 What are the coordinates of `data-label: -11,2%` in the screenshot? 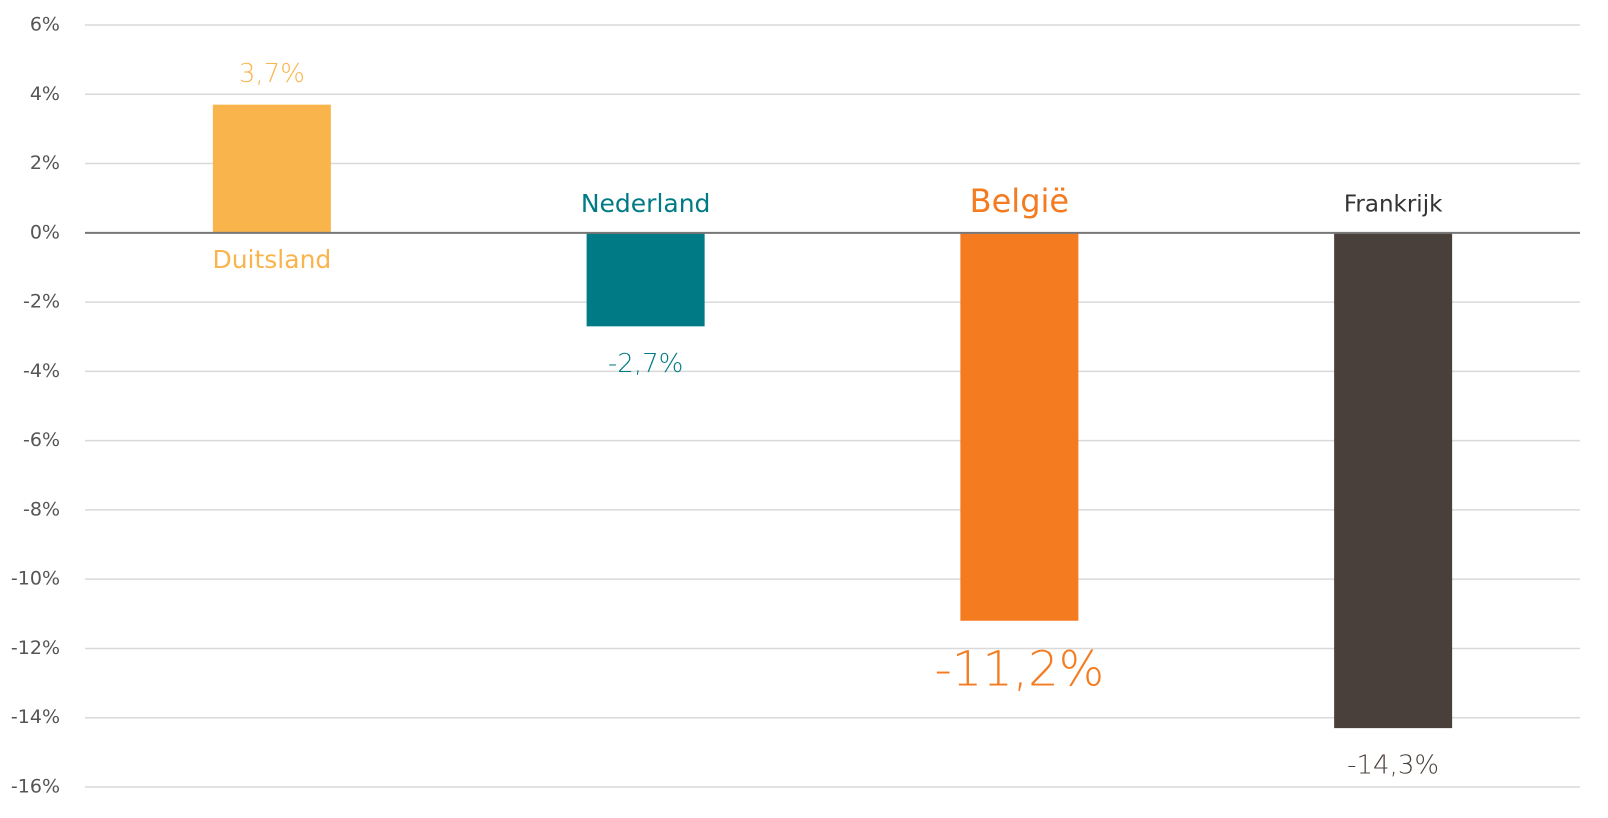 It's located at (1019, 670).